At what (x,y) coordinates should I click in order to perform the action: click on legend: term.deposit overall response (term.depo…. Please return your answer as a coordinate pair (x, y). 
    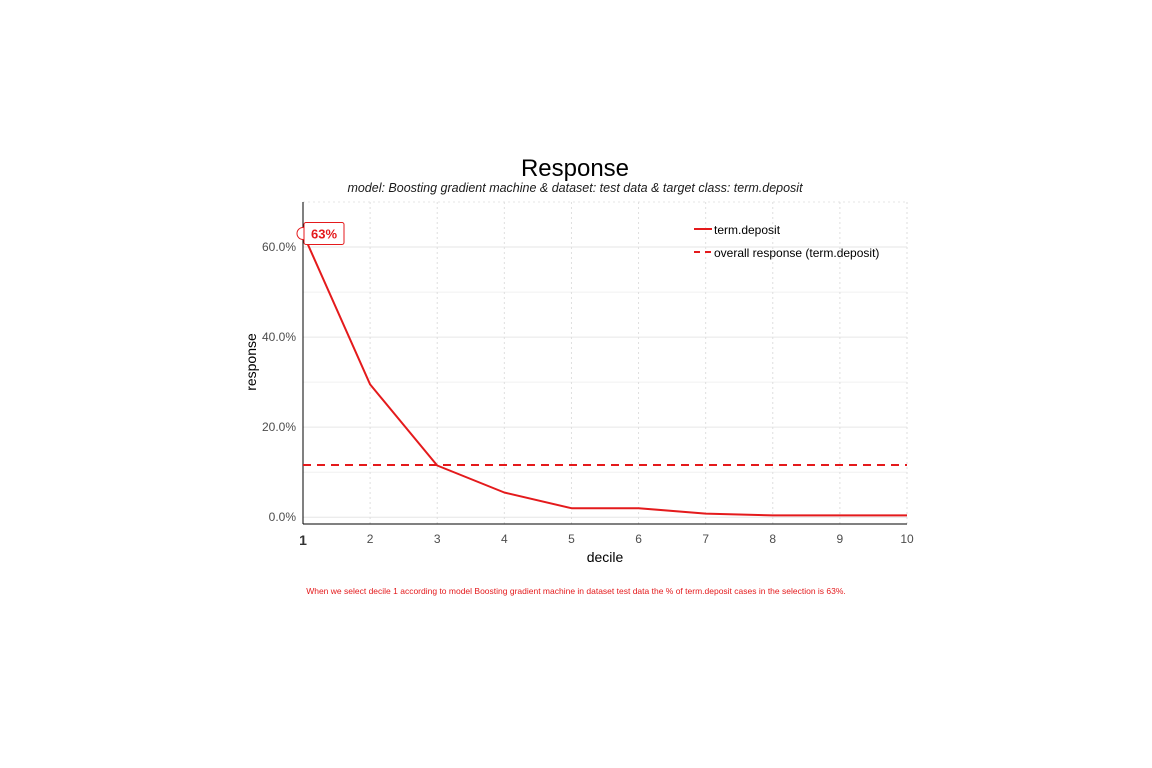
    Looking at the image, I should click on (786, 241).